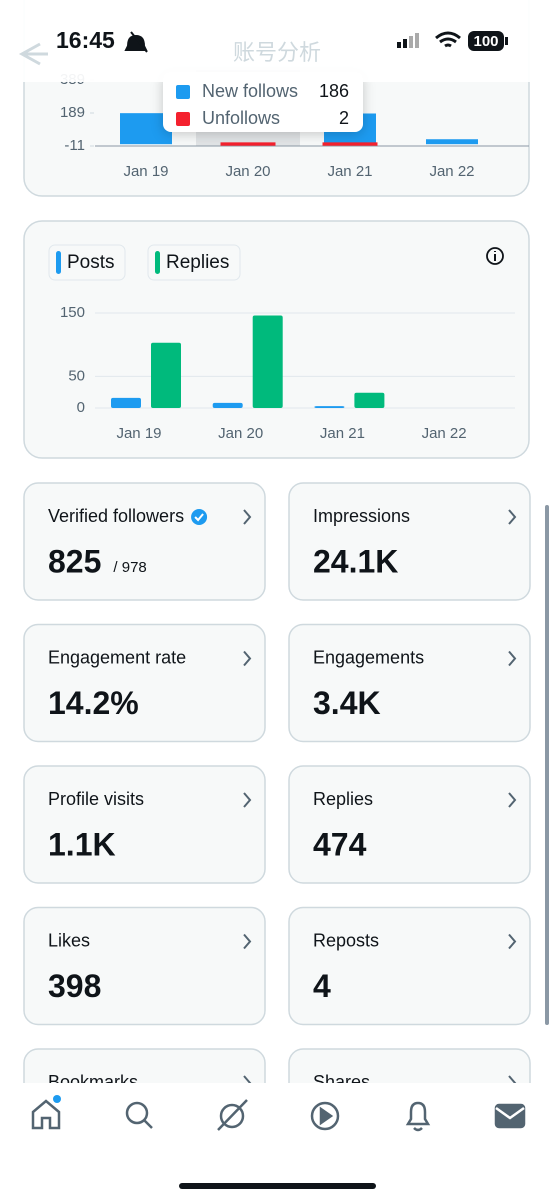 The height and width of the screenshot is (1200, 554). I want to click on follow-bar, so click(452, 142).